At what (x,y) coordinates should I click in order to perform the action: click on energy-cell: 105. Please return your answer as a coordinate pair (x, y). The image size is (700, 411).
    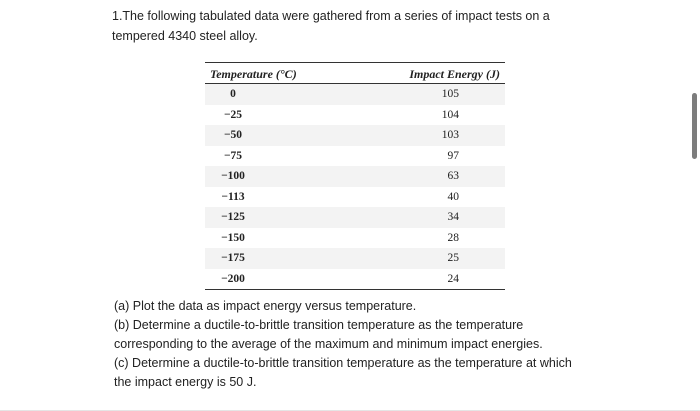
    Looking at the image, I should click on (419, 94).